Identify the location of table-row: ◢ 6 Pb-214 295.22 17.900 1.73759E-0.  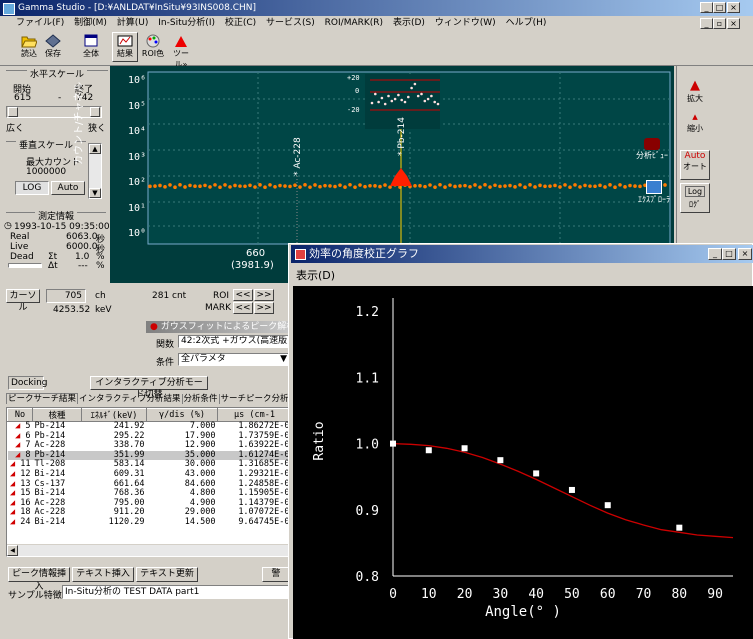
(149, 436).